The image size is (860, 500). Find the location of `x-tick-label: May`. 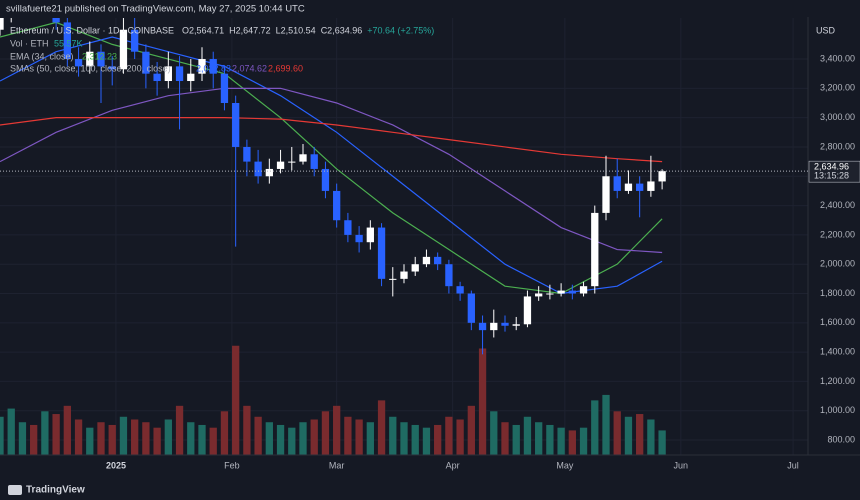

x-tick-label: May is located at coordinates (565, 465).